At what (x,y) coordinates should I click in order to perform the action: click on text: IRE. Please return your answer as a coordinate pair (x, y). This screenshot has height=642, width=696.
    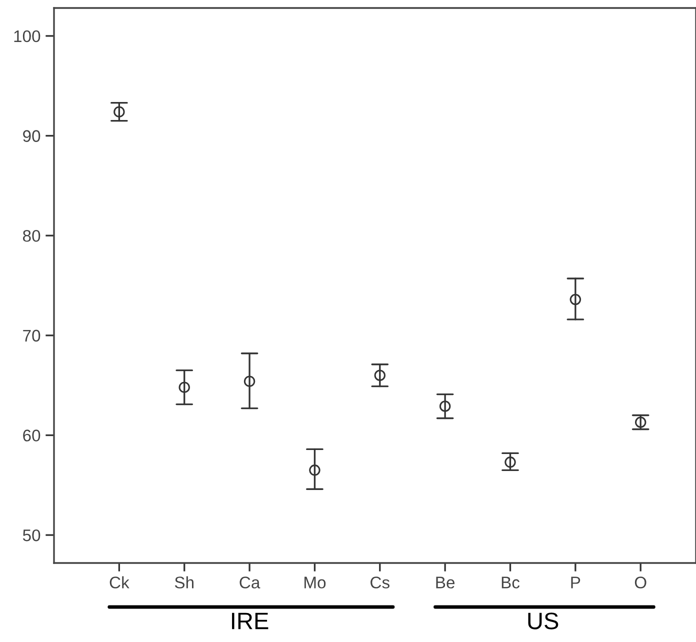
    Looking at the image, I should click on (250, 621).